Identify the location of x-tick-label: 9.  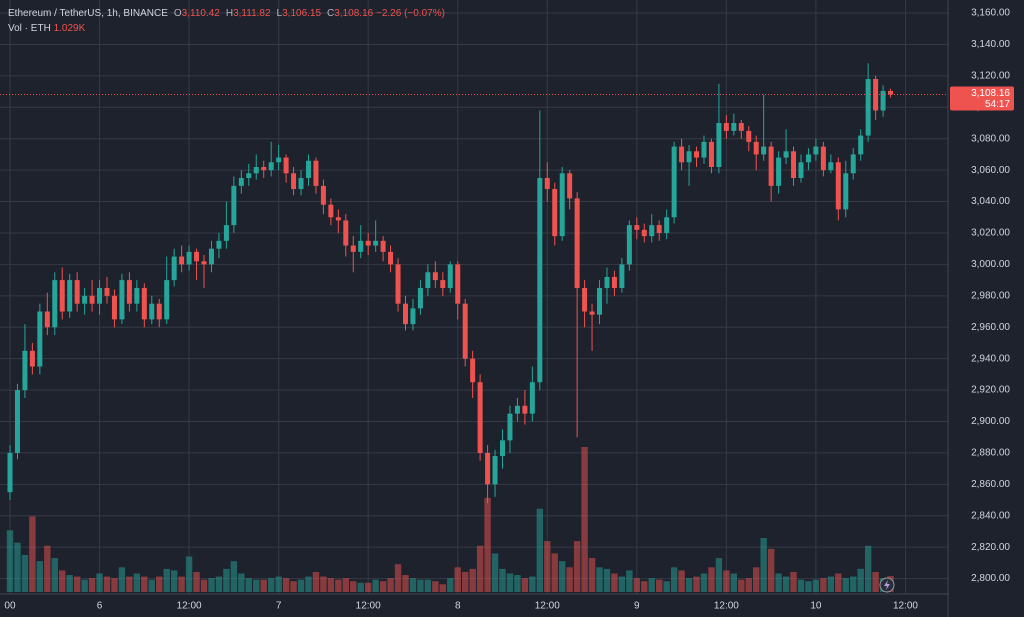
(637, 606).